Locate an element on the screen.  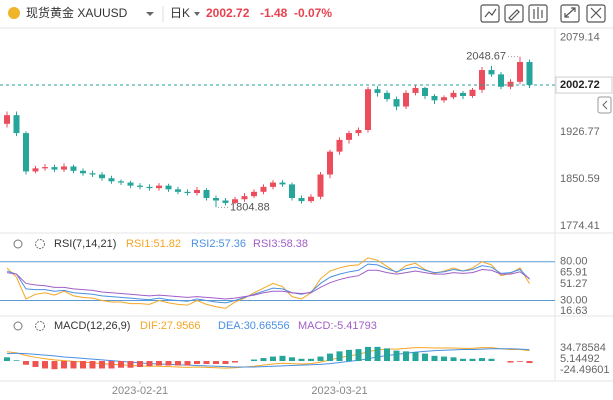
y-tick-label: 5.14492 is located at coordinates (580, 359).